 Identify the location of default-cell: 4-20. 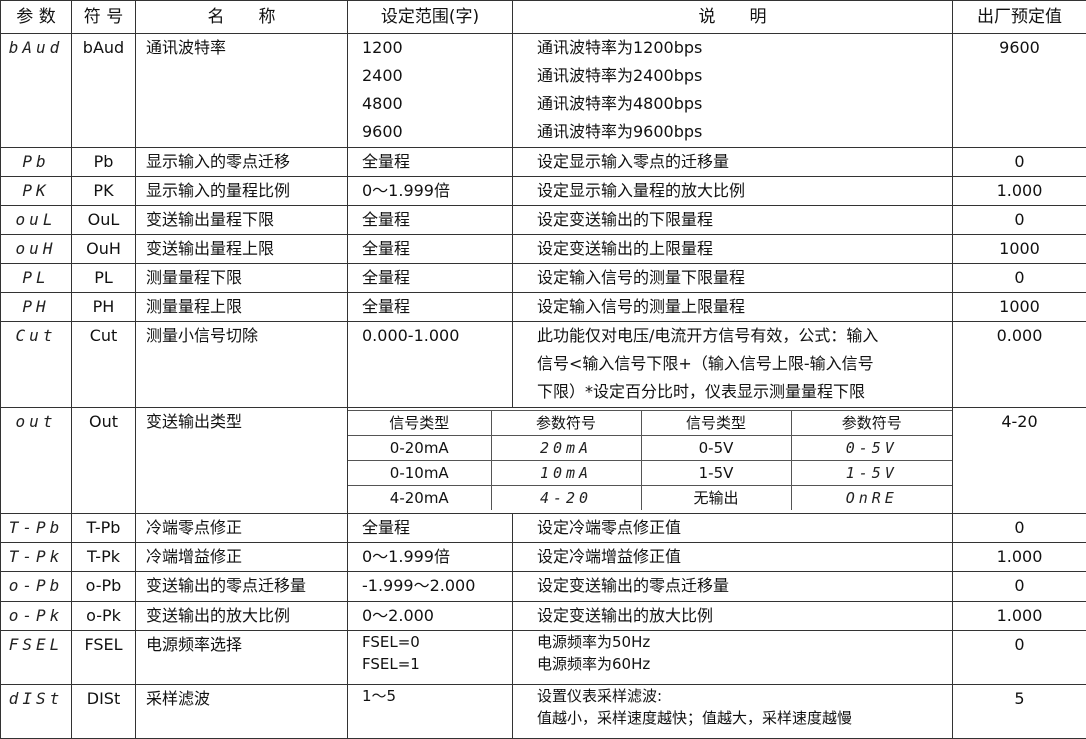
(1019, 461).